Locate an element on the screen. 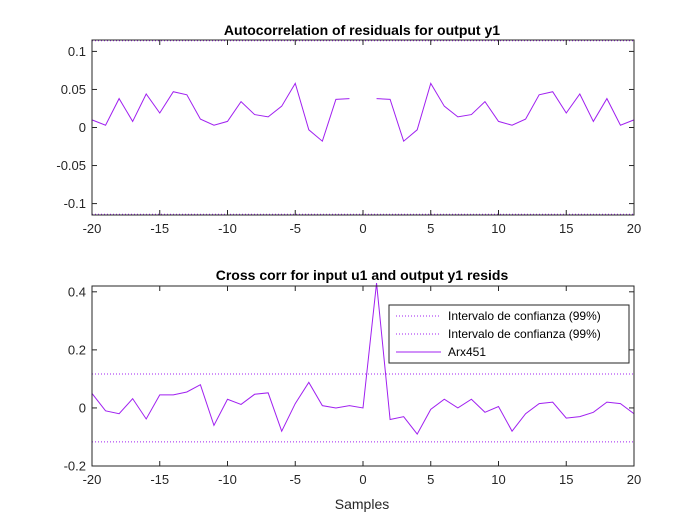 This screenshot has height=525, width=700. crosscorr-x-tick-label: -5 is located at coordinates (295, 479).